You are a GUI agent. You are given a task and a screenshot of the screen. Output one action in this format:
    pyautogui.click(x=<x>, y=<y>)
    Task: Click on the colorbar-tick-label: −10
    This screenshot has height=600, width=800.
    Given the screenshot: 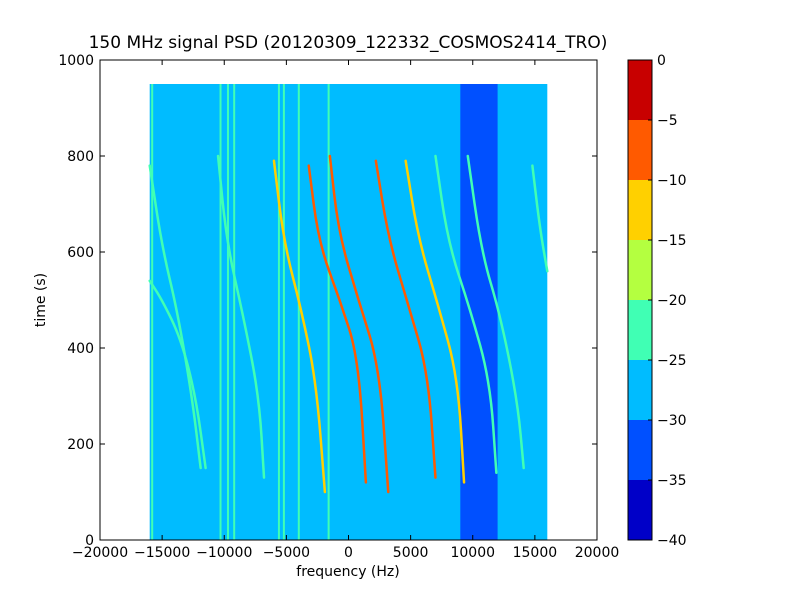 What is the action you would take?
    pyautogui.click(x=672, y=181)
    